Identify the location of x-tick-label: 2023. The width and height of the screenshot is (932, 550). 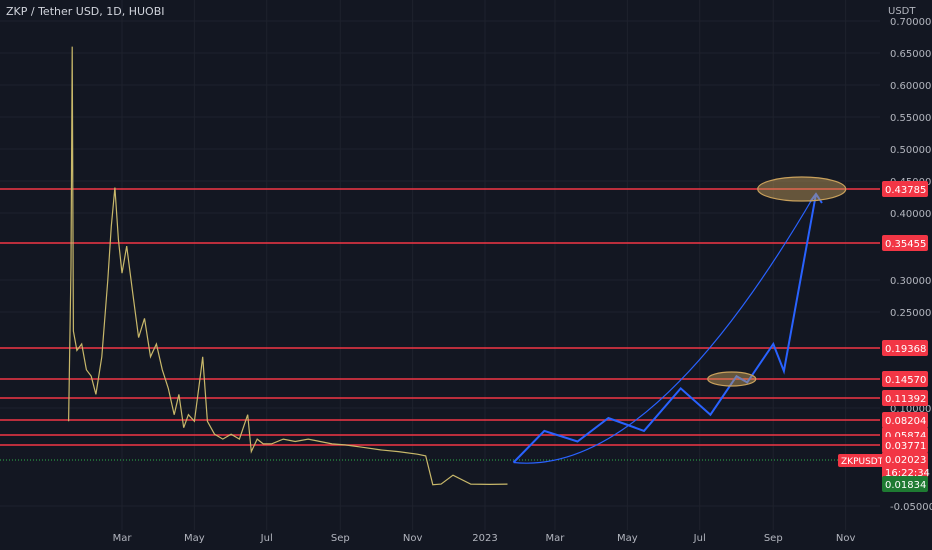
(484, 538).